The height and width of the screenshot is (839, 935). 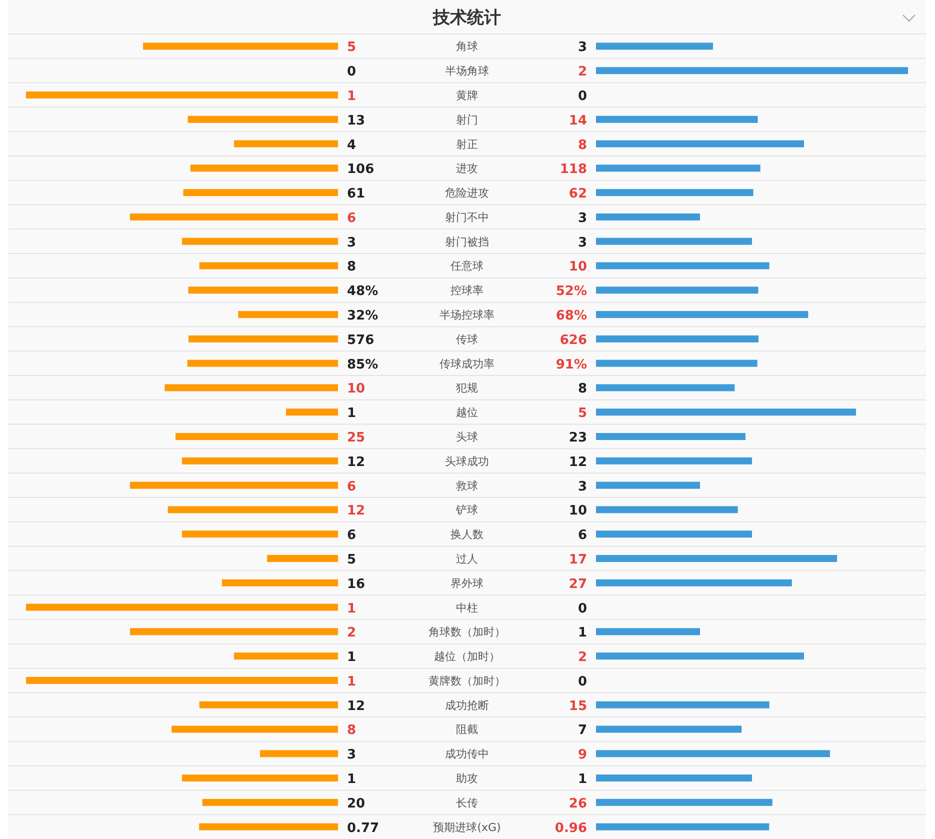 What do you see at coordinates (466, 485) in the screenshot?
I see `category-label: 救球` at bounding box center [466, 485].